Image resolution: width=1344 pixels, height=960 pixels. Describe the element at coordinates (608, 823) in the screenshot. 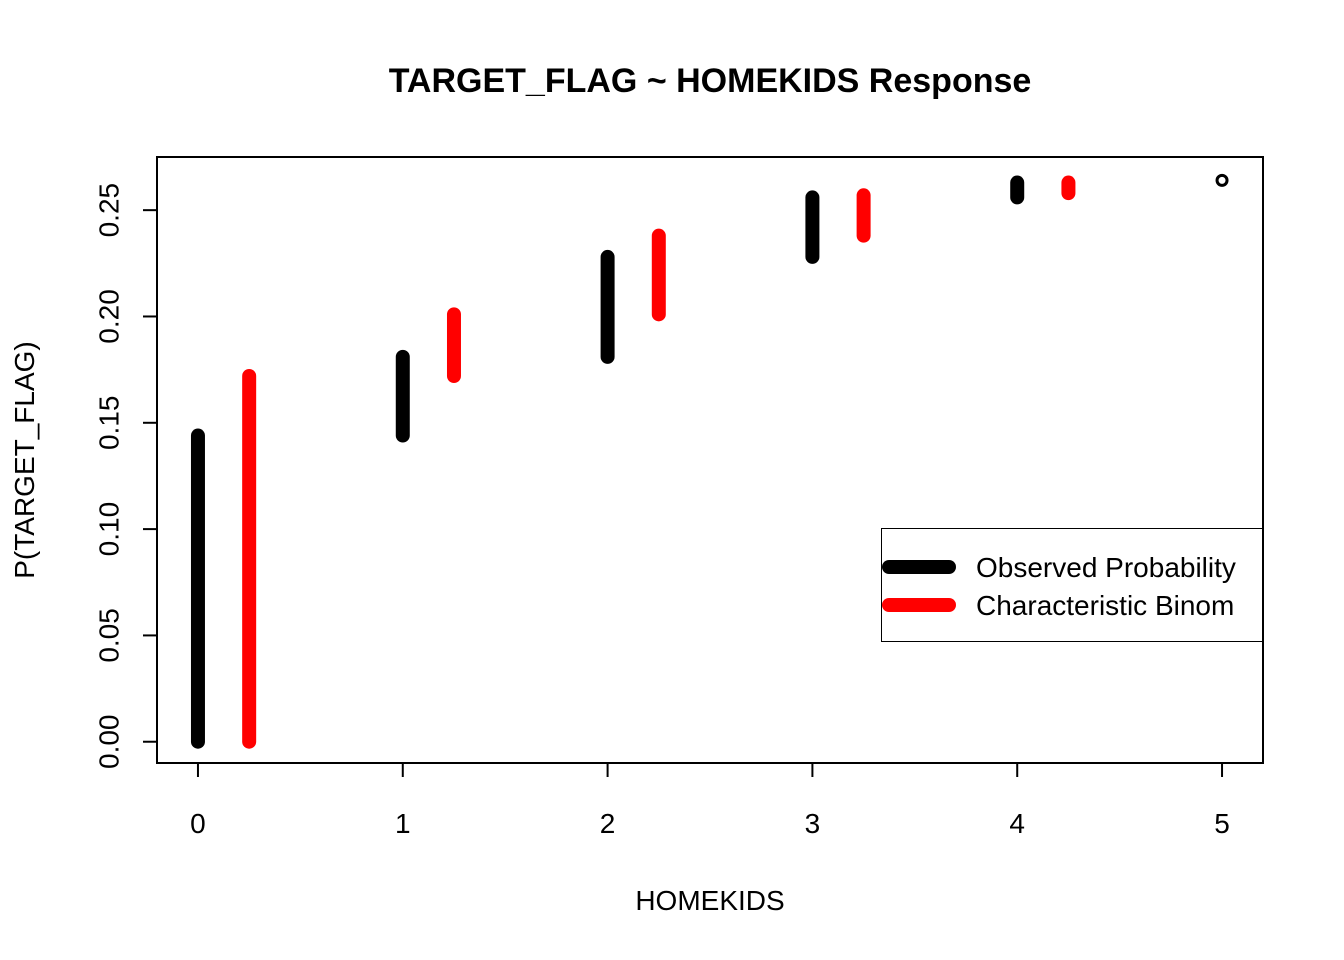

I see `x-tick-label: 2` at that location.